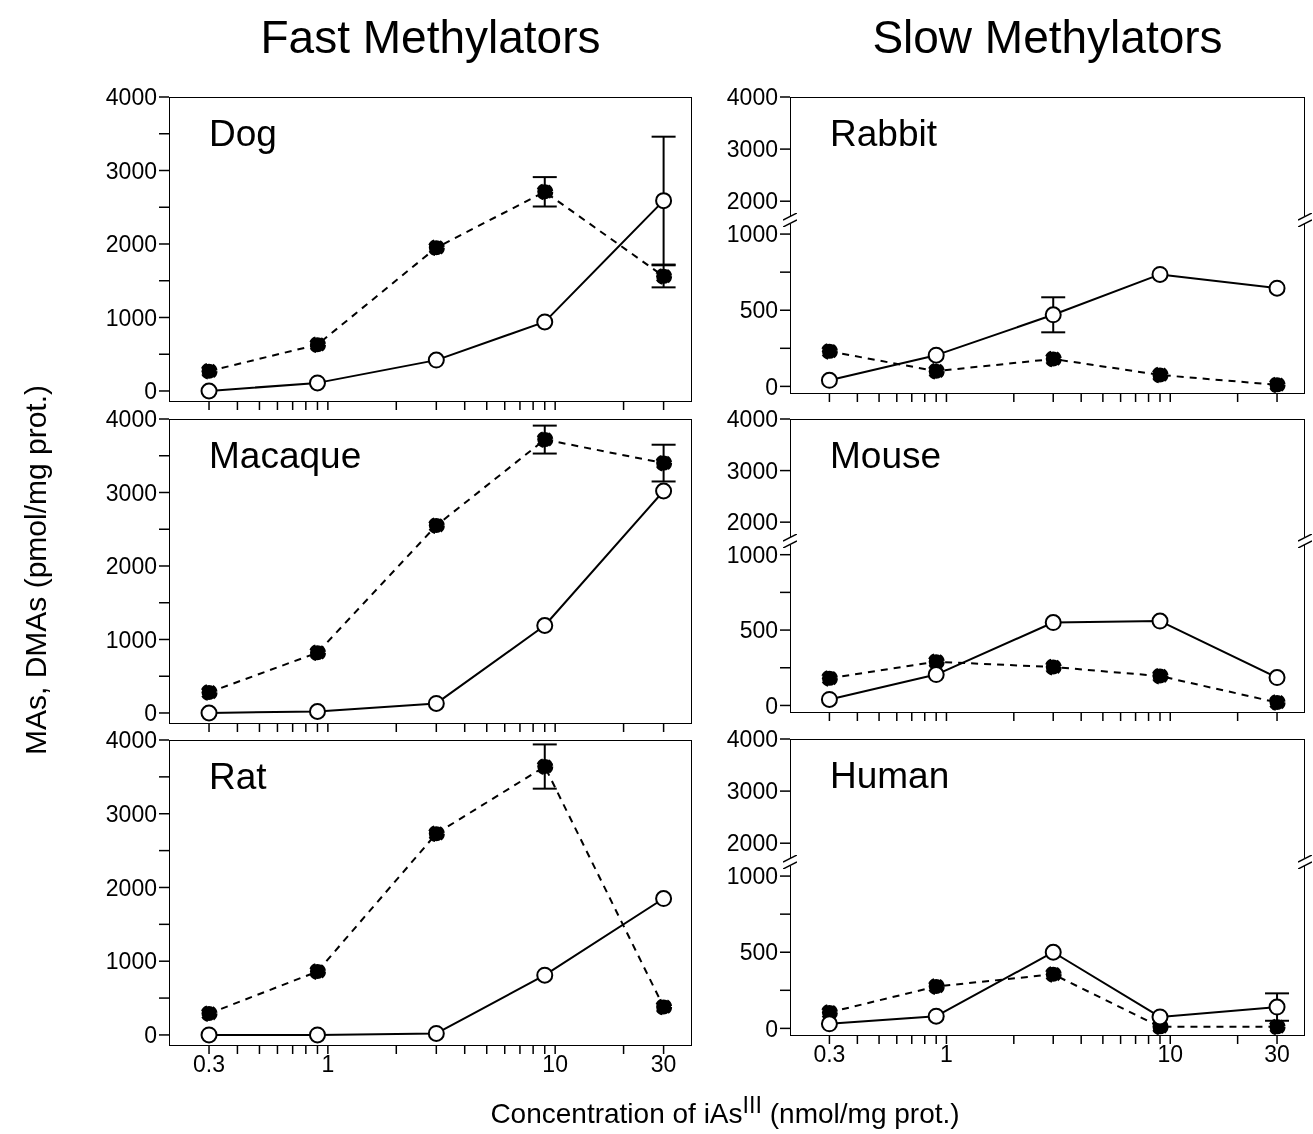  I want to click on x-axis-title: Concentration of iAs$^{III}$ (nmol/mg prot.), so click(725, 1111).